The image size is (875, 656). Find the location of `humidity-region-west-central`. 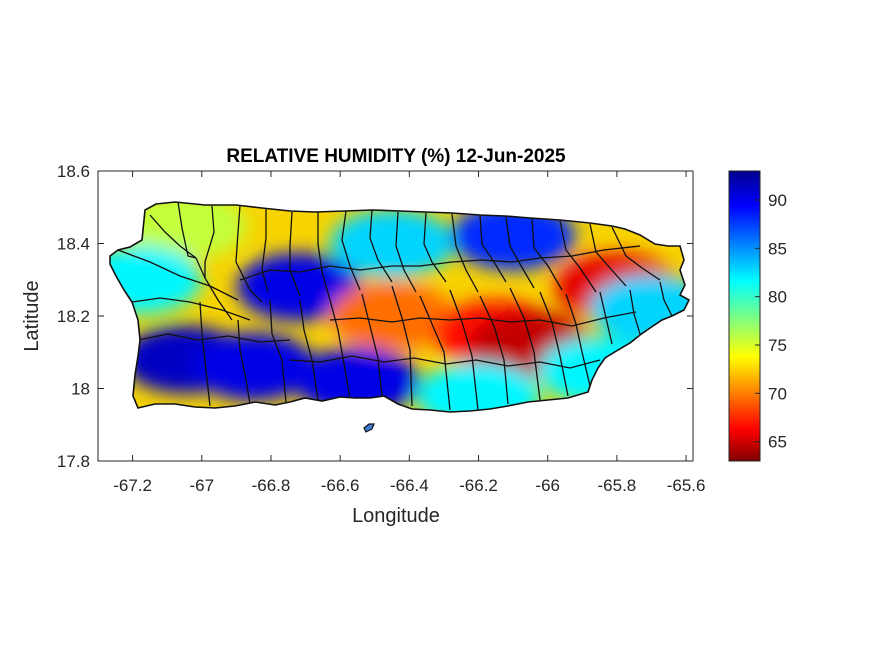

humidity-region-west-central is located at coordinates (298, 287).